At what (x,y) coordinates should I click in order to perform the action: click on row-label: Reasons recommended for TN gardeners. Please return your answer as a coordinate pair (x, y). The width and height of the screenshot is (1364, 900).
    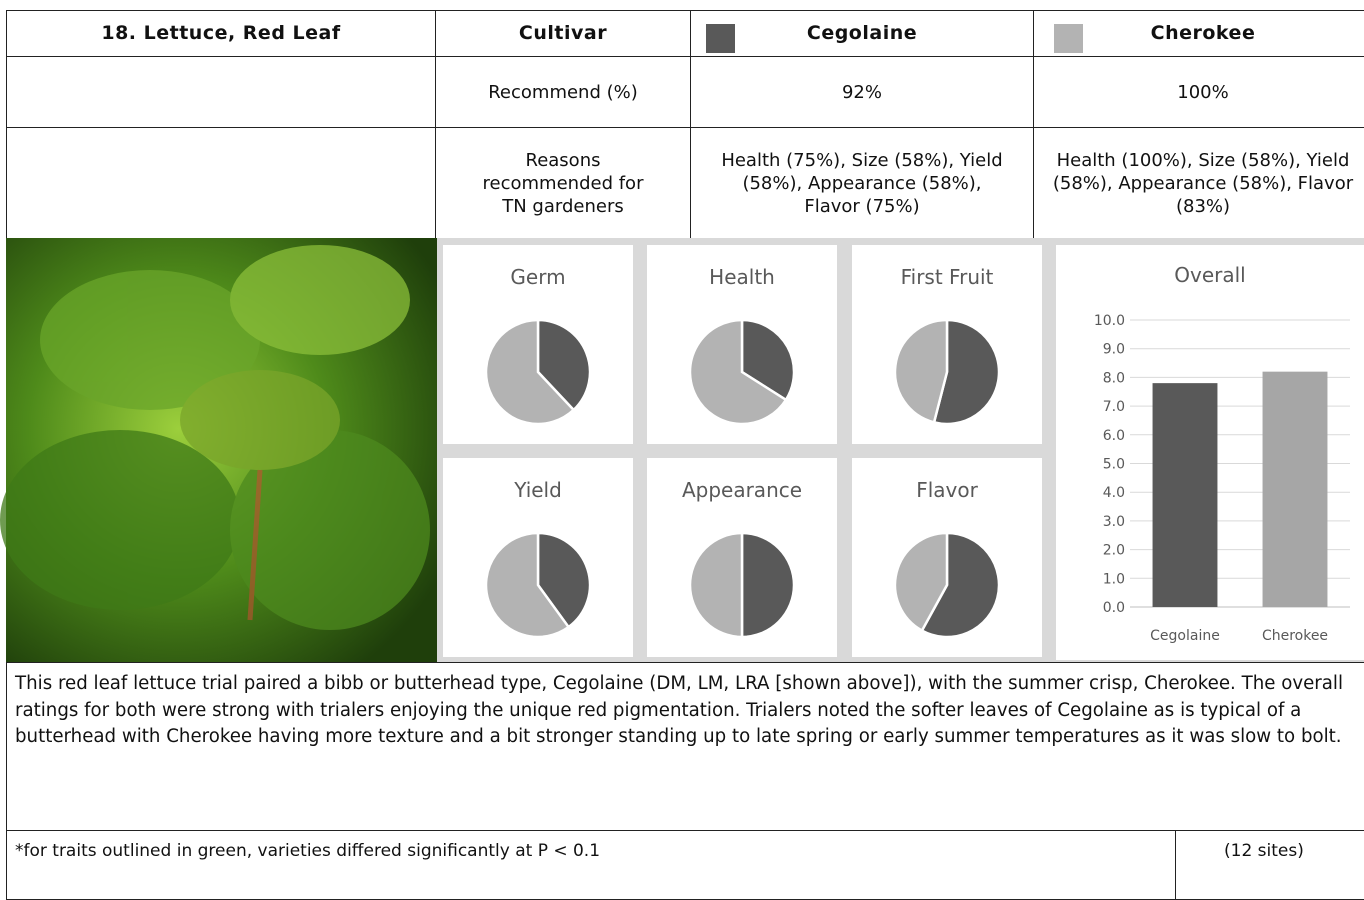
    Looking at the image, I should click on (563, 183).